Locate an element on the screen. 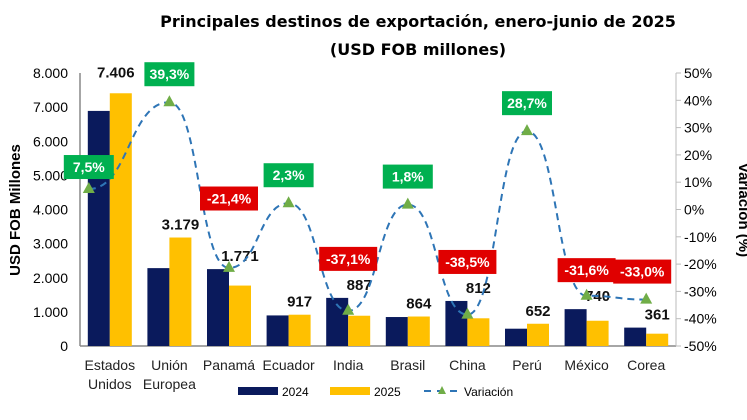  y2-tick-label: -40% is located at coordinates (700, 319).